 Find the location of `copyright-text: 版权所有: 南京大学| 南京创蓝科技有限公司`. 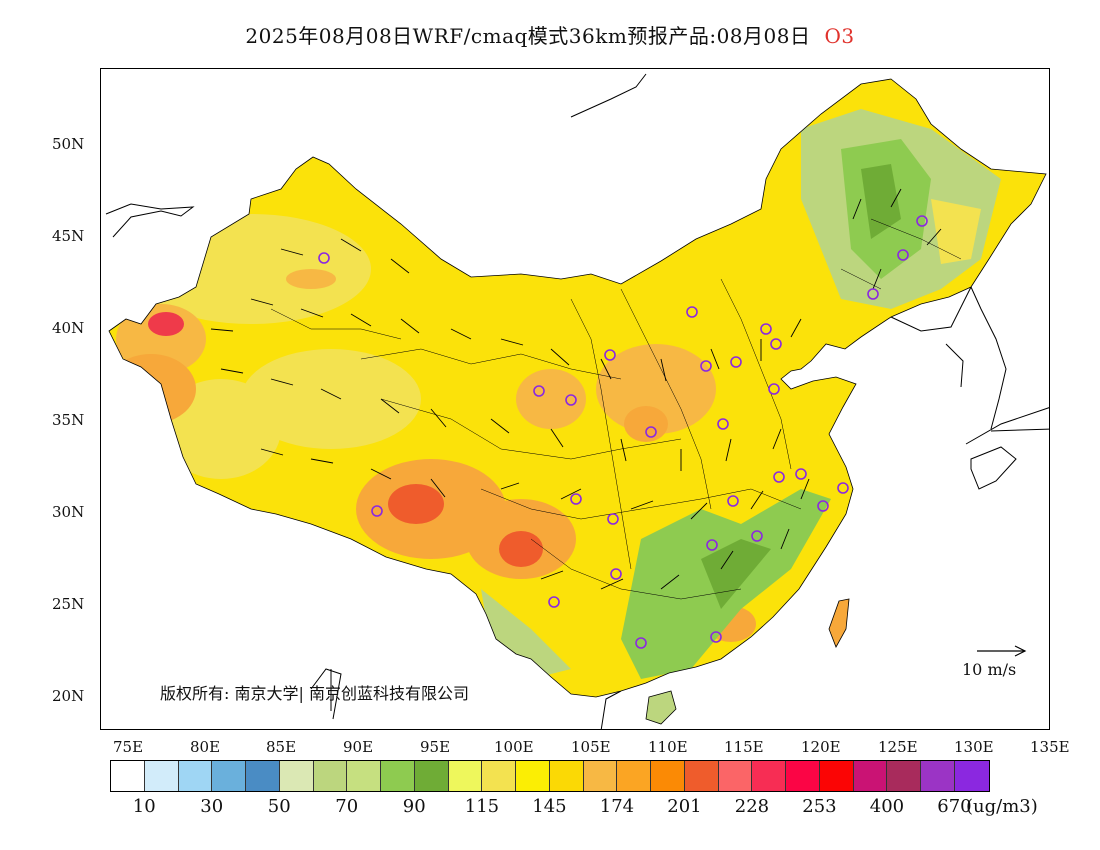

copyright-text: 版权所有: 南京大学| 南京创蓝科技有限公司 is located at coordinates (314, 693).